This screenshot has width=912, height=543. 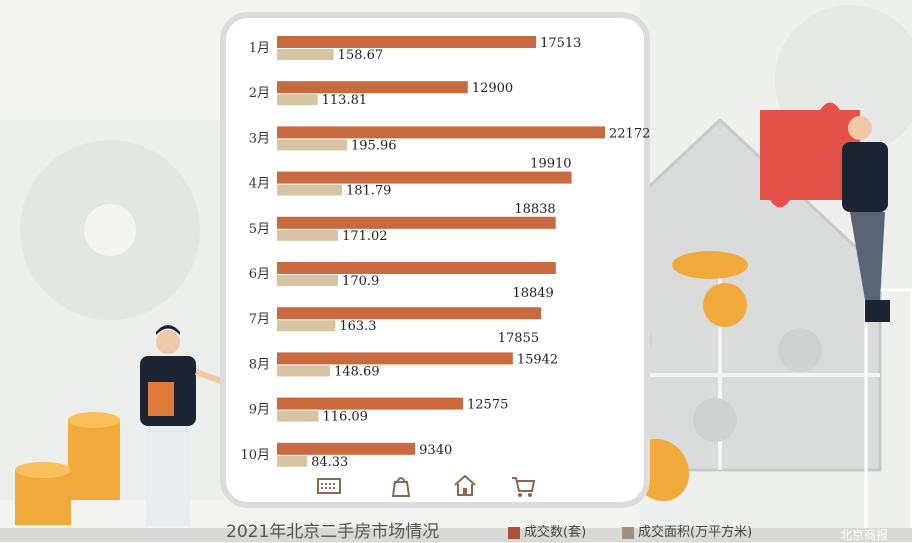 I want to click on legend-area-swatch, so click(x=628, y=532).